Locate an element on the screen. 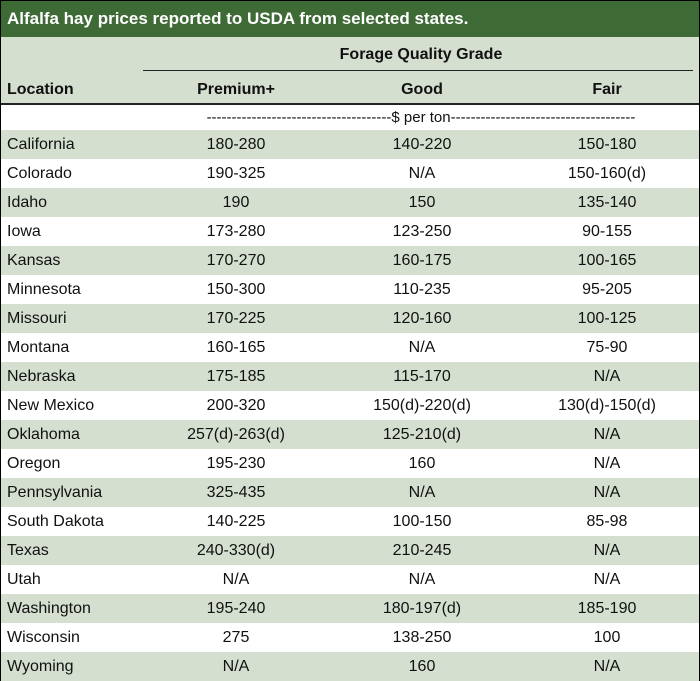  good-cell: 123-250 is located at coordinates (422, 231).